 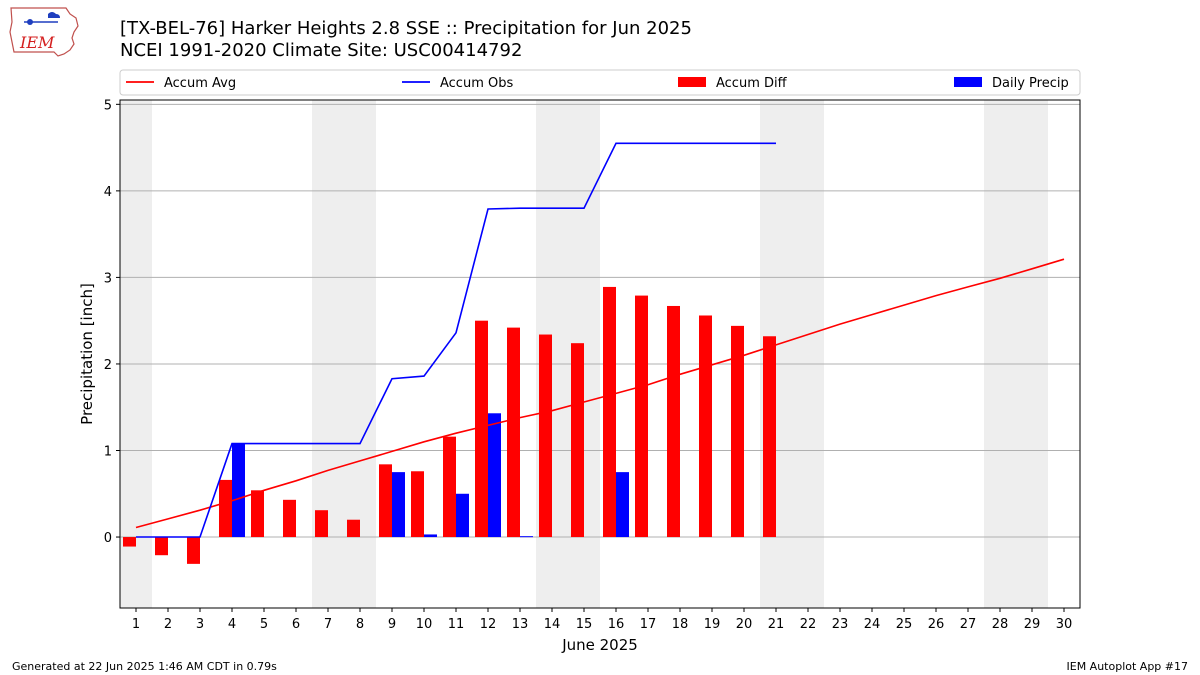 I want to click on app-footer: IEM Autoplot App #17, so click(x=1127, y=666).